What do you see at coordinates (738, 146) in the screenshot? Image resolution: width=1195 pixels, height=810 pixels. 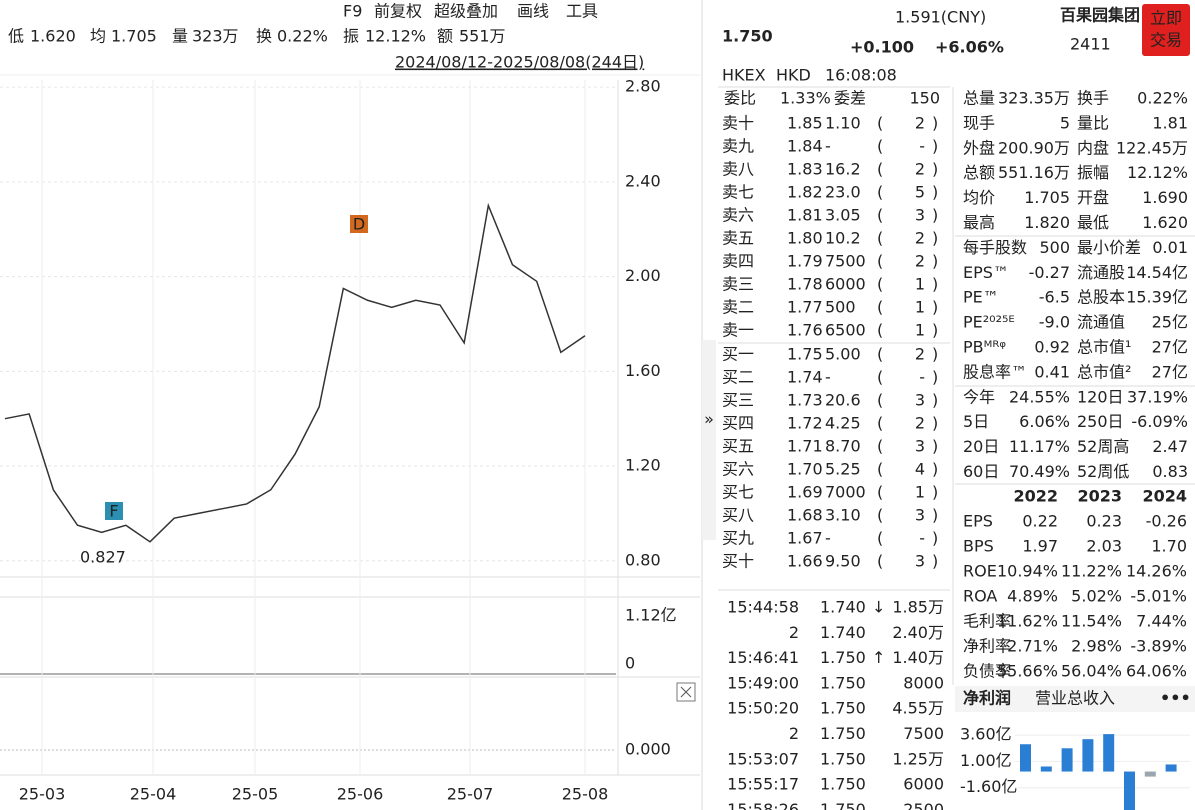 I see `book-label: 卖九` at bounding box center [738, 146].